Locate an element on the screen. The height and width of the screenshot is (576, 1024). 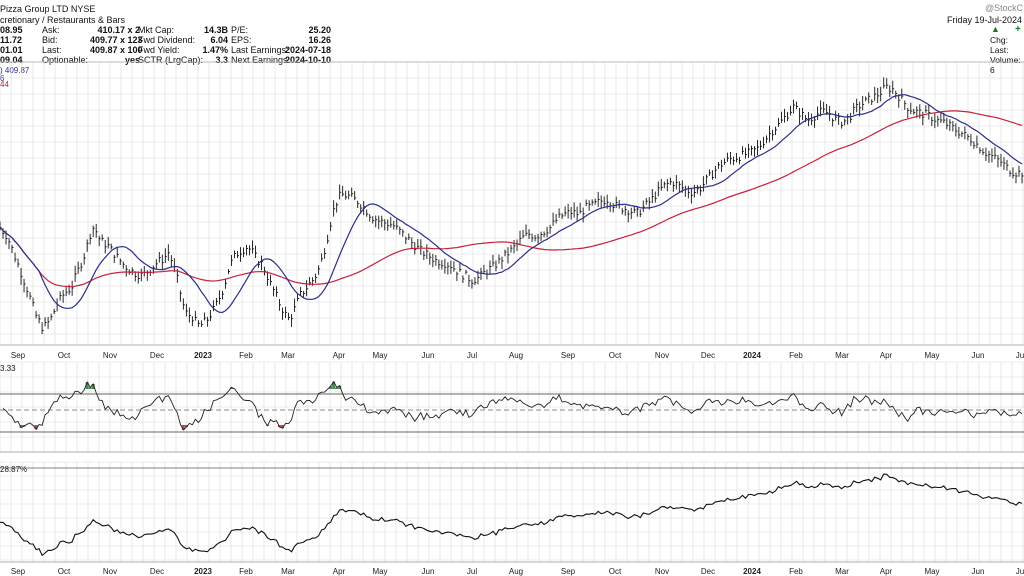
col3-value: 6.04 is located at coordinates (219, 40).